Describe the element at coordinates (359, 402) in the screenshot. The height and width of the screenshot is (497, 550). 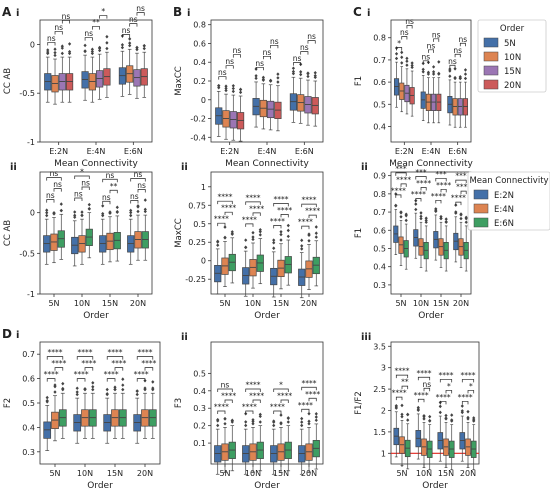
I see `y-axis-label: F1/F2` at that location.